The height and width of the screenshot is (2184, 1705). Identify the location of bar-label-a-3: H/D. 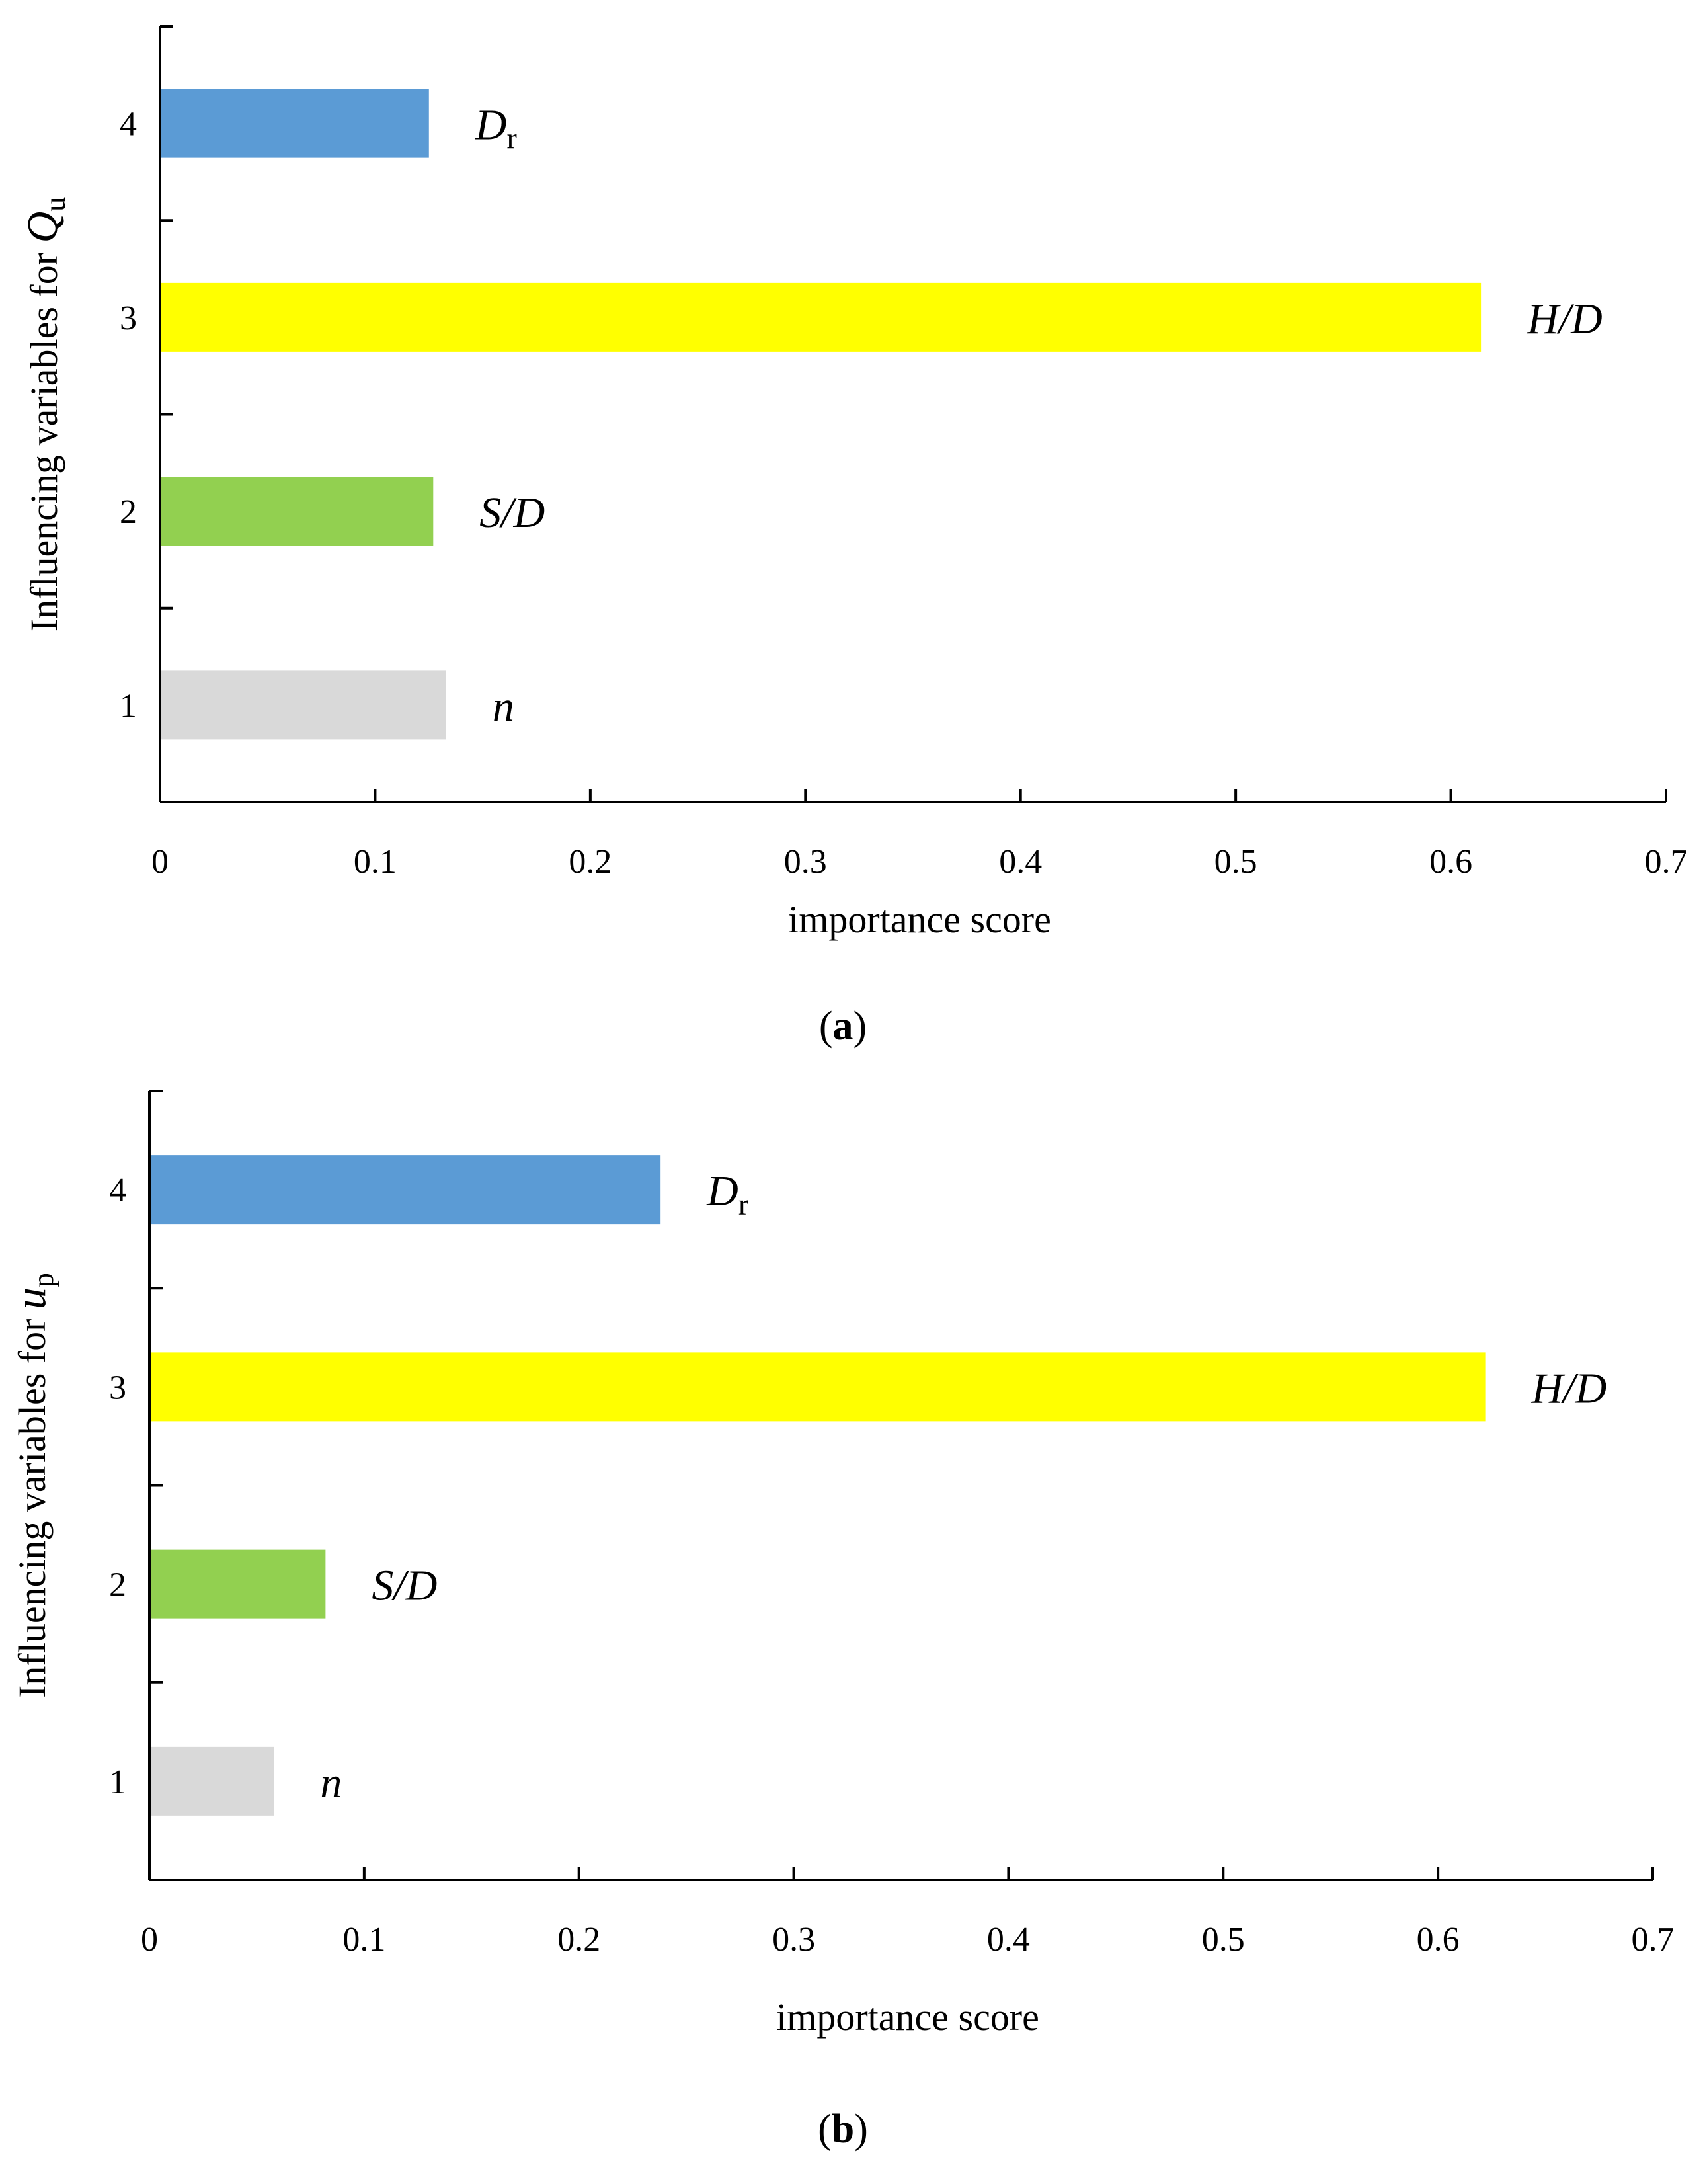
(1565, 319).